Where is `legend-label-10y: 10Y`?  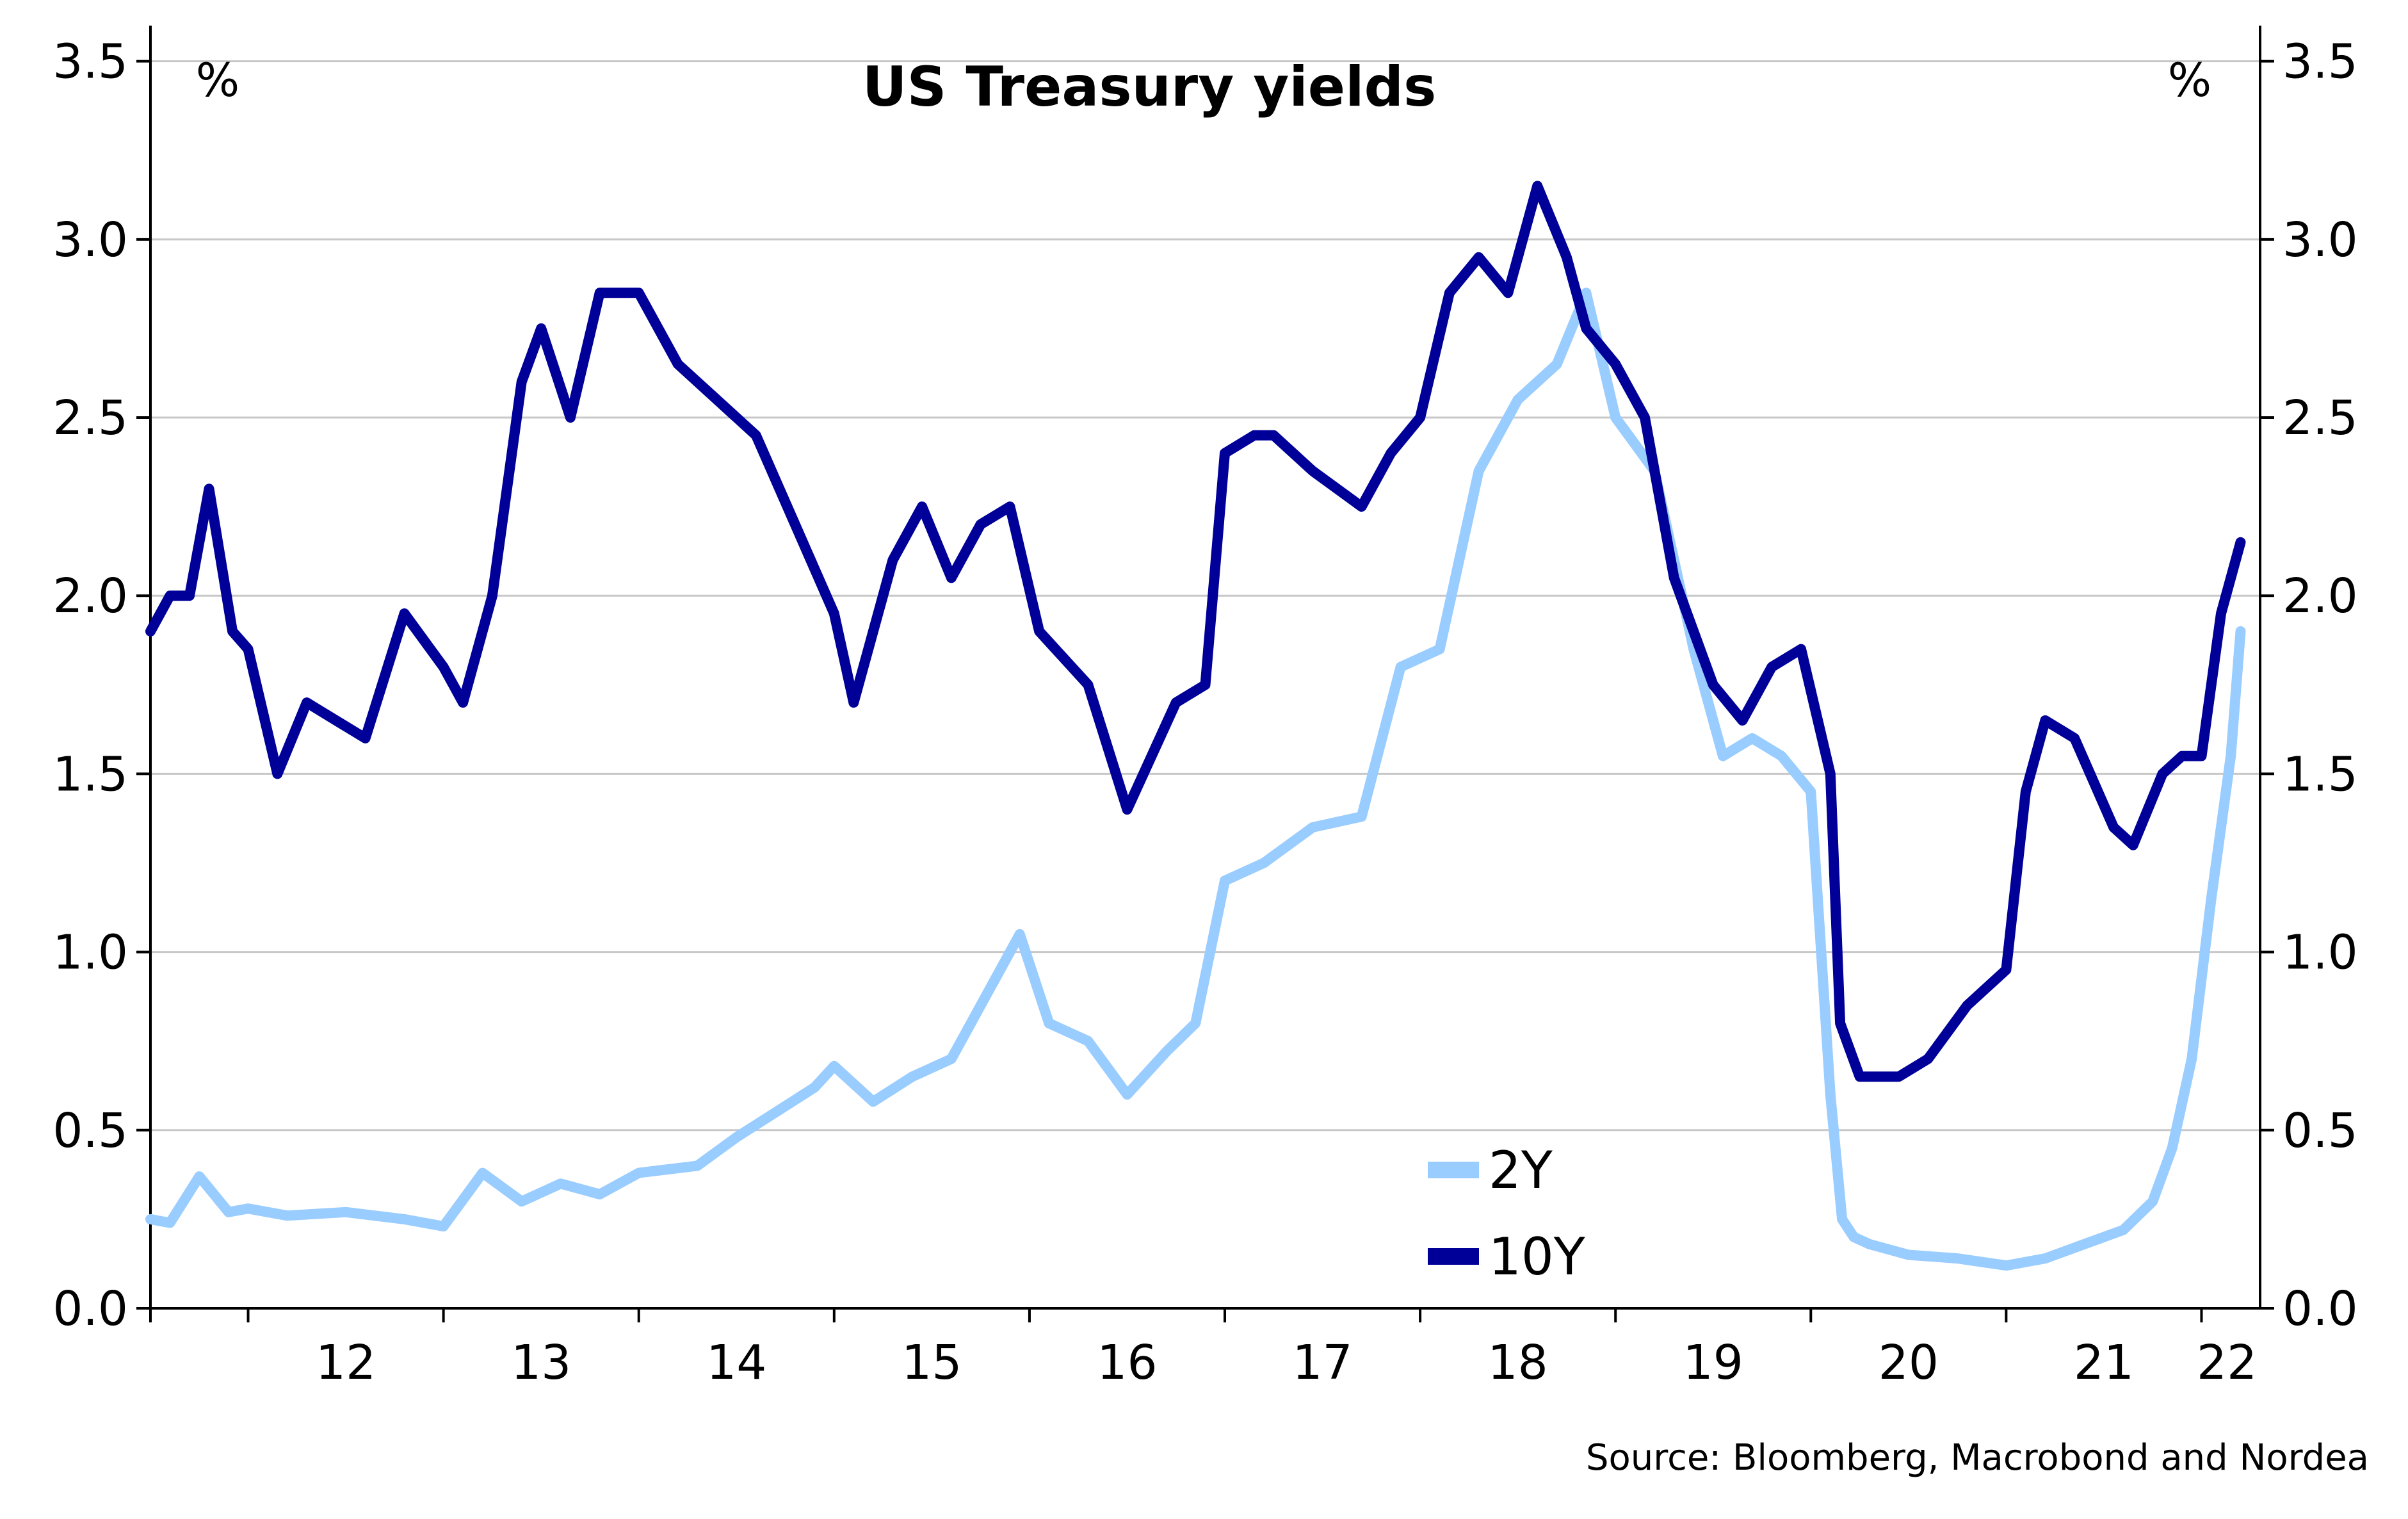 legend-label-10y: 10Y is located at coordinates (1537, 1257).